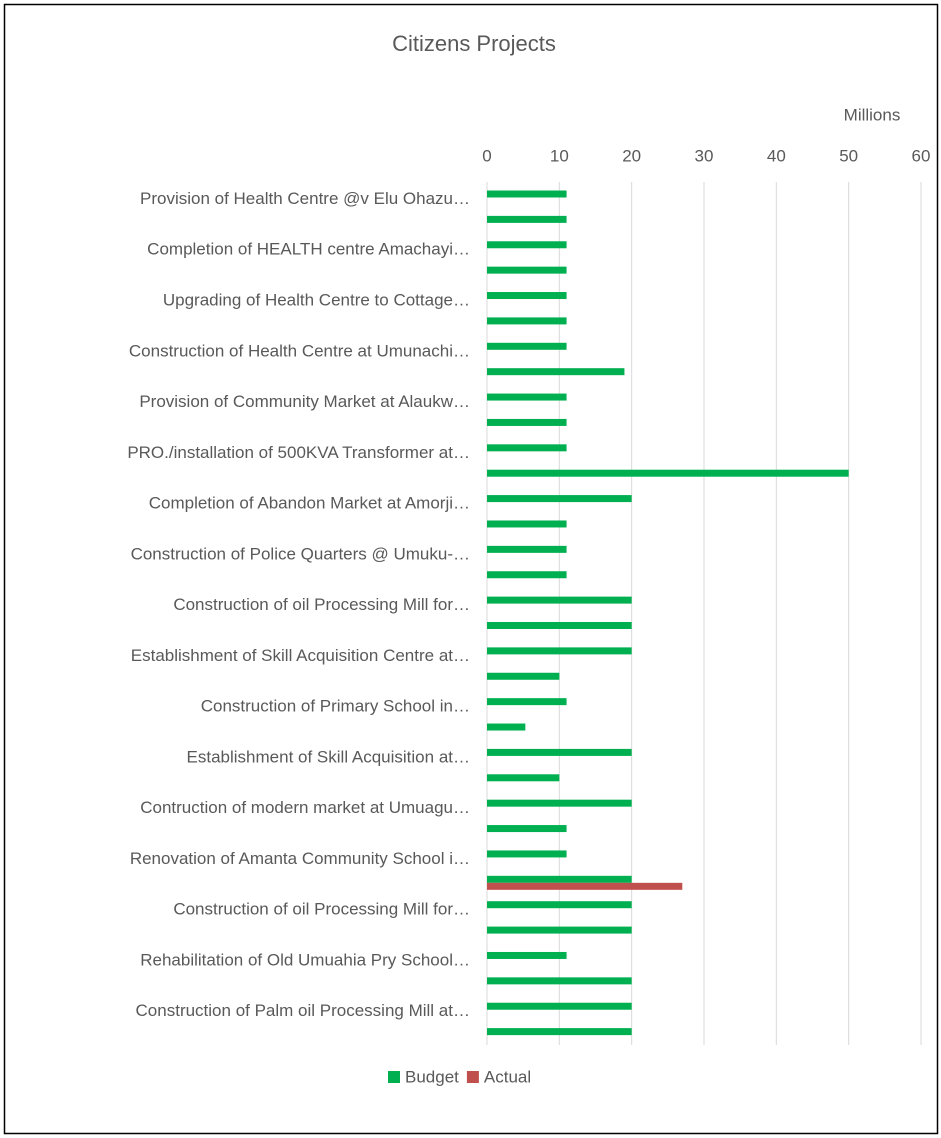 The width and height of the screenshot is (941, 1138). Describe the element at coordinates (776, 155) in the screenshot. I see `x-tick-label: 40` at that location.